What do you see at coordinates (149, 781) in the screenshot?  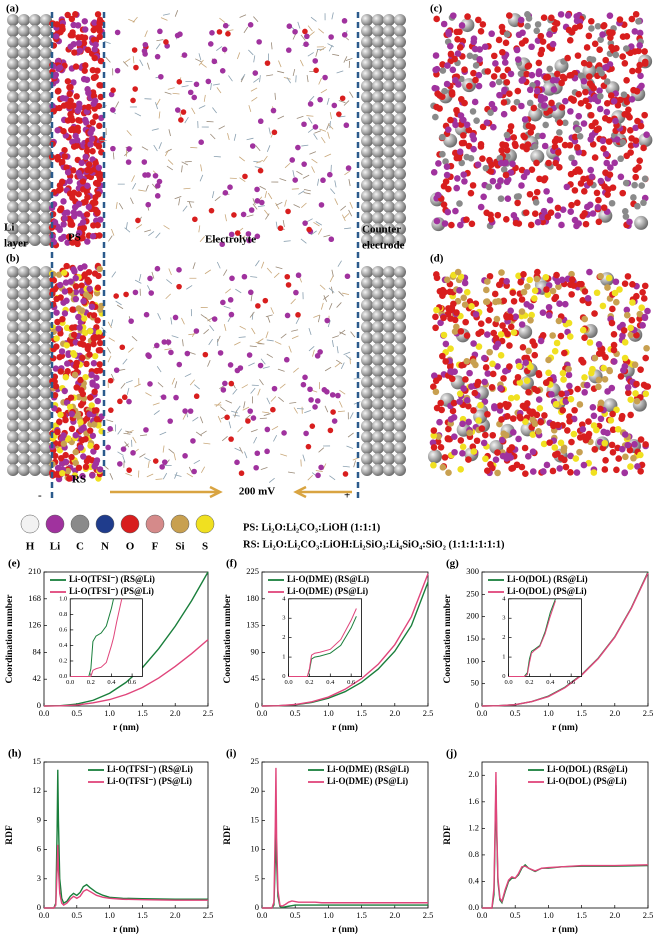 I see `legend-label: Li-O(TFSI⁻) (PS@Li)` at bounding box center [149, 781].